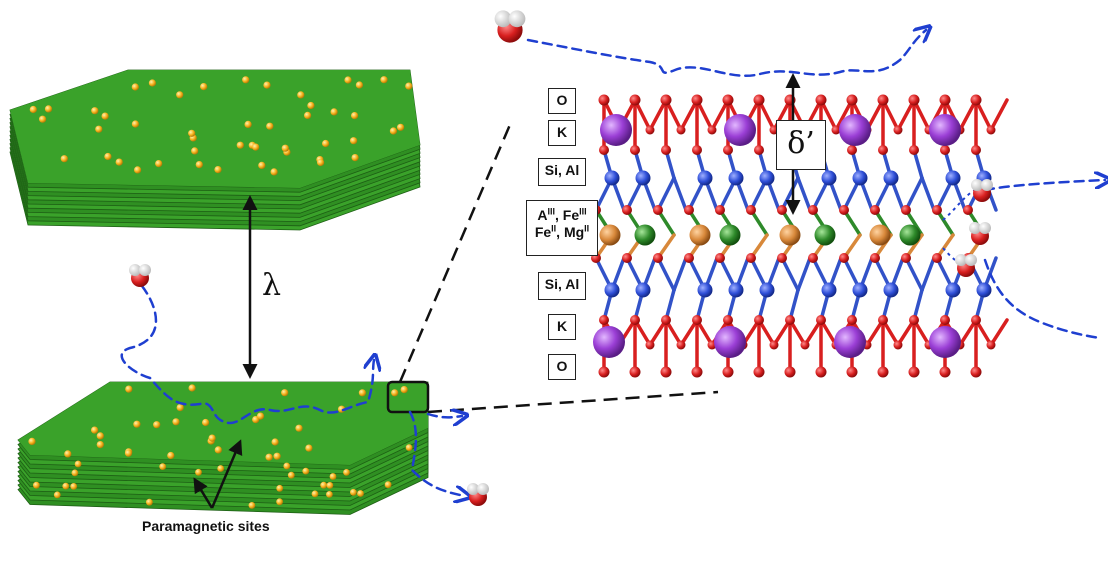 The width and height of the screenshot is (1108, 565). Describe the element at coordinates (587, 228) in the screenshot. I see `oct-line2-b-sup: II` at that location.